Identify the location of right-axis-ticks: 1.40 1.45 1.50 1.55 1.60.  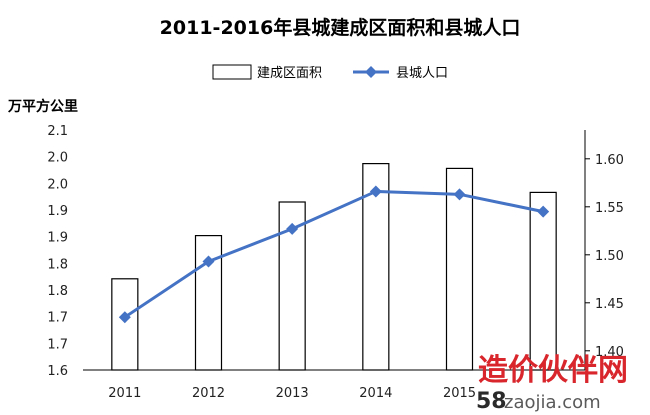
(604, 256).